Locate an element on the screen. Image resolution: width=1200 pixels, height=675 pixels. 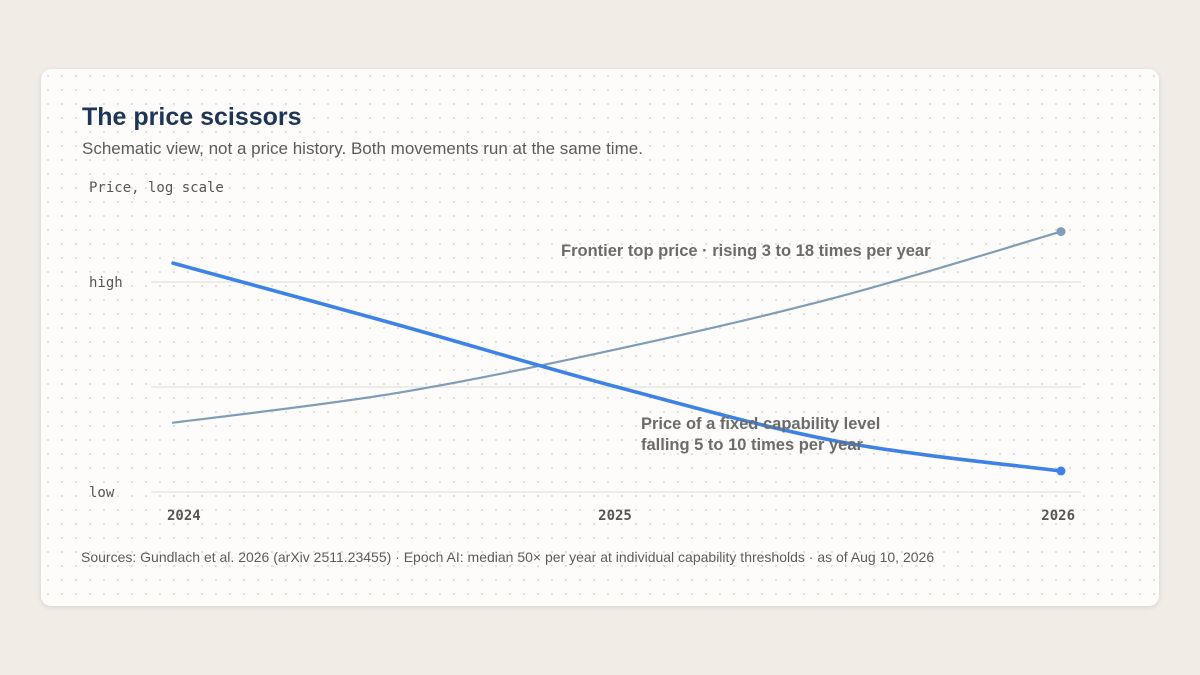
y-axis-label: Price, log scale is located at coordinates (156, 188).